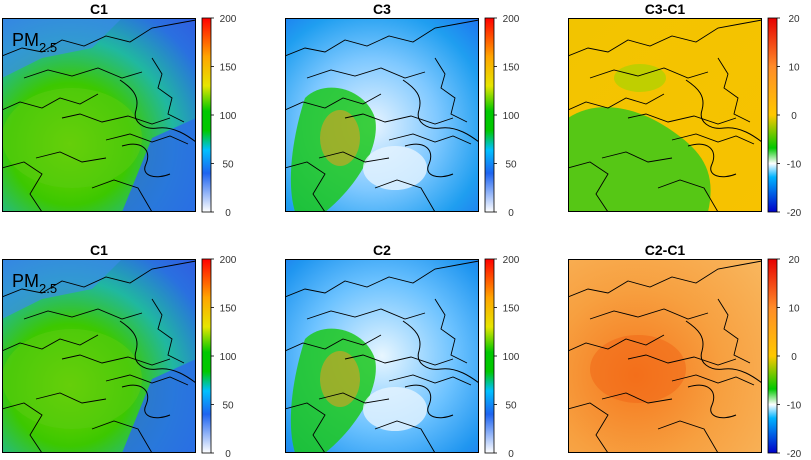 The height and width of the screenshot is (460, 811). I want to click on panel-0-2: C3-C1 20 10 0 -10 -20, so click(685, 110).